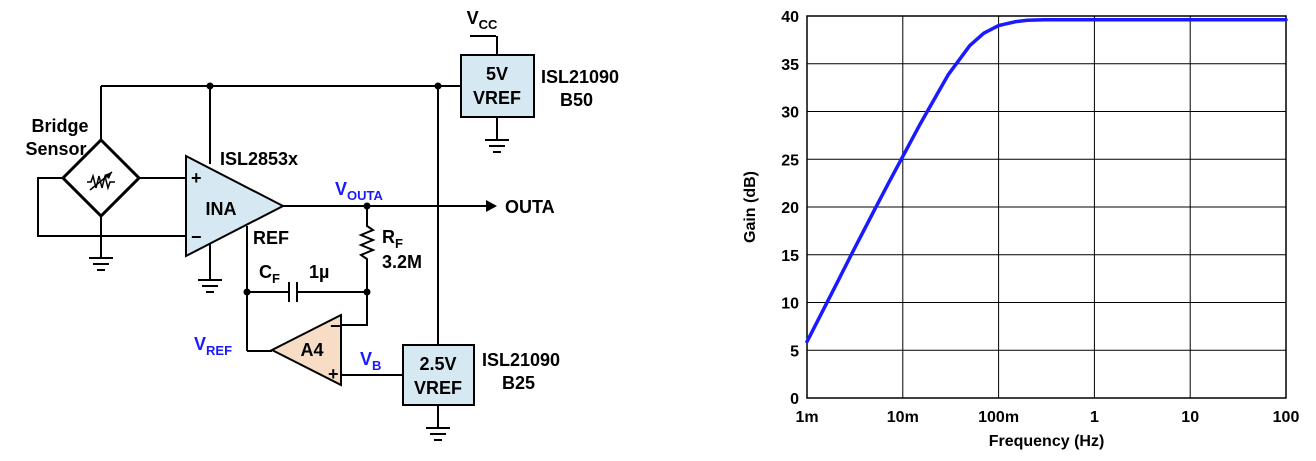  I want to click on x-axis-label: Frequency (Hz), so click(1047, 441).